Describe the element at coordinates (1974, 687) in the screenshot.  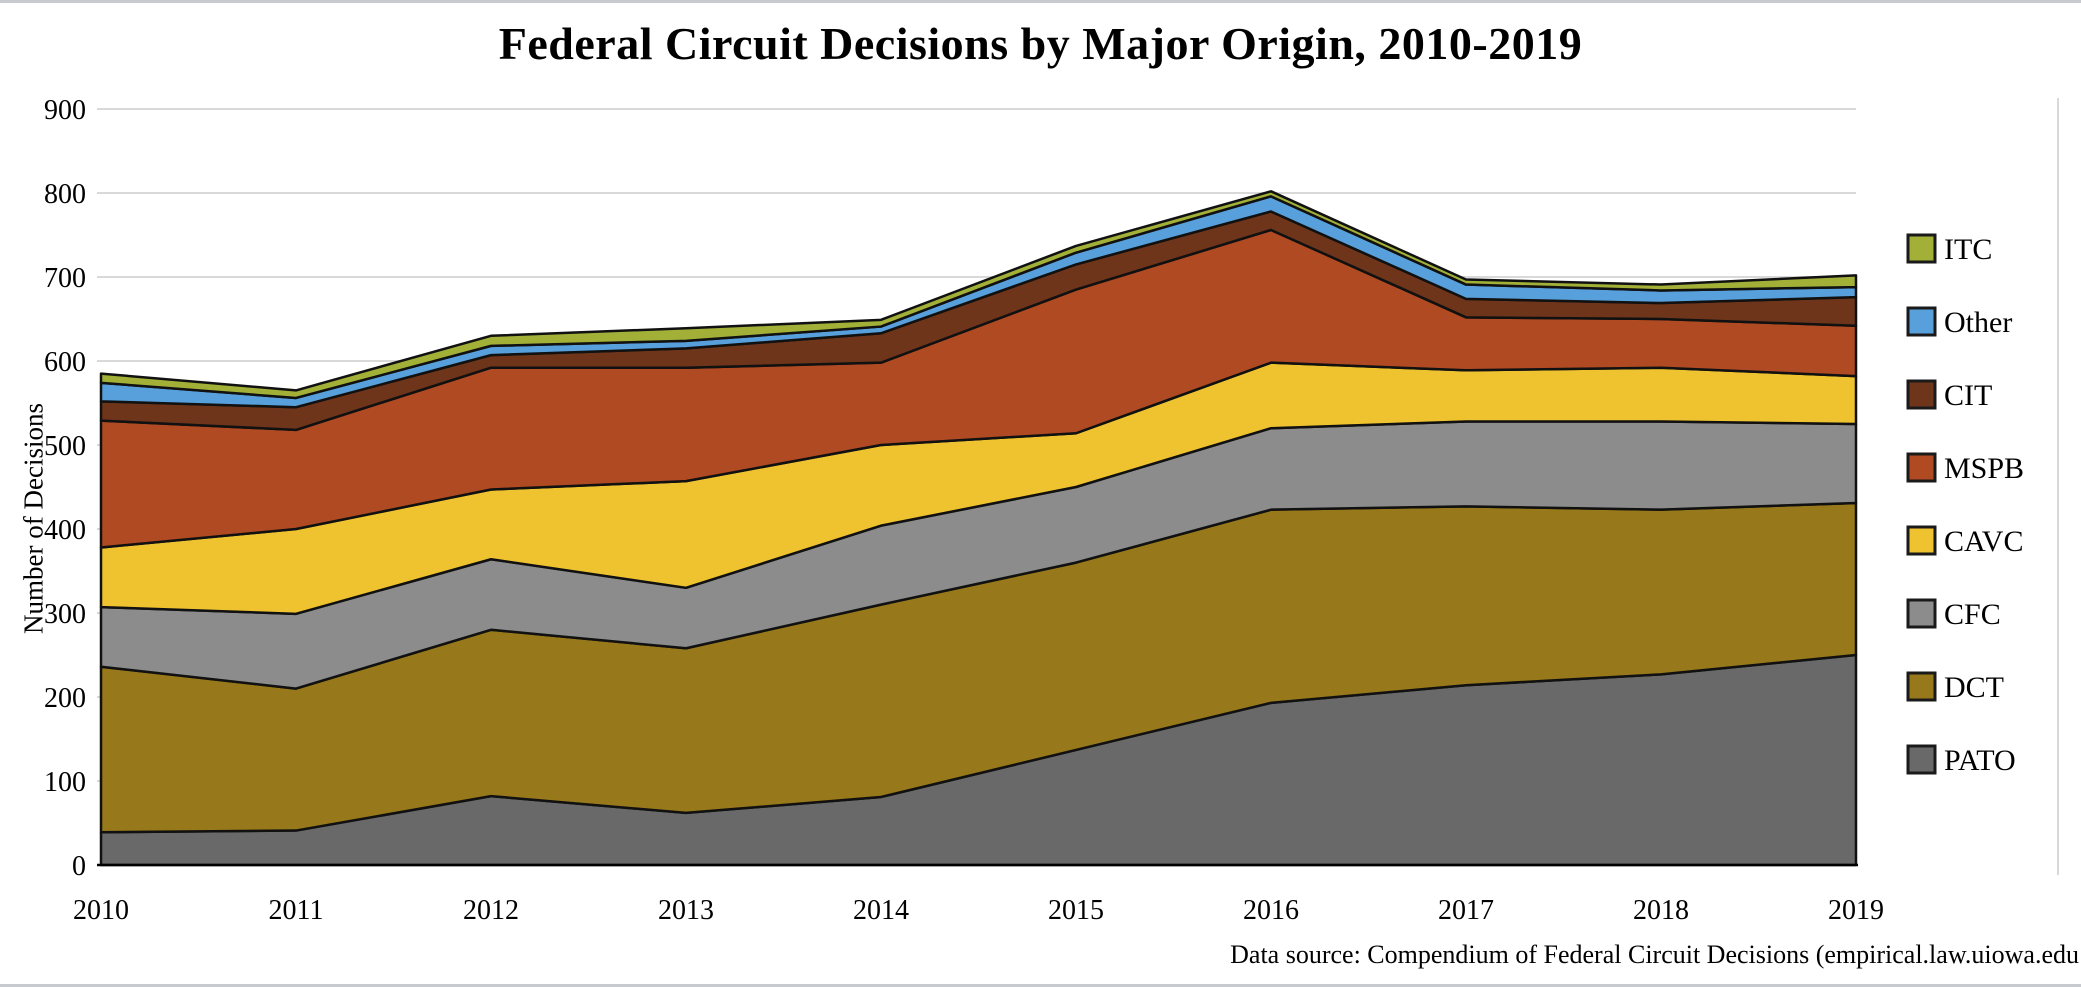
I see `legend-label: DCT` at that location.